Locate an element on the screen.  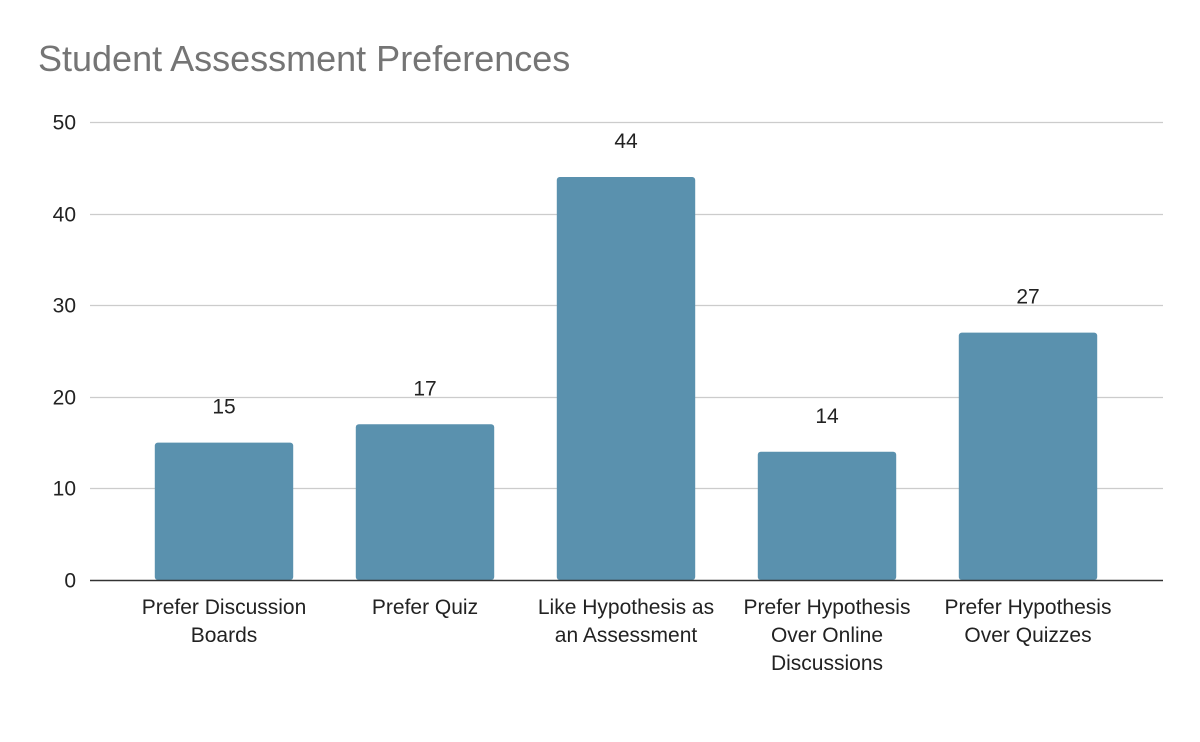
data-label: 27 is located at coordinates (1027, 297).